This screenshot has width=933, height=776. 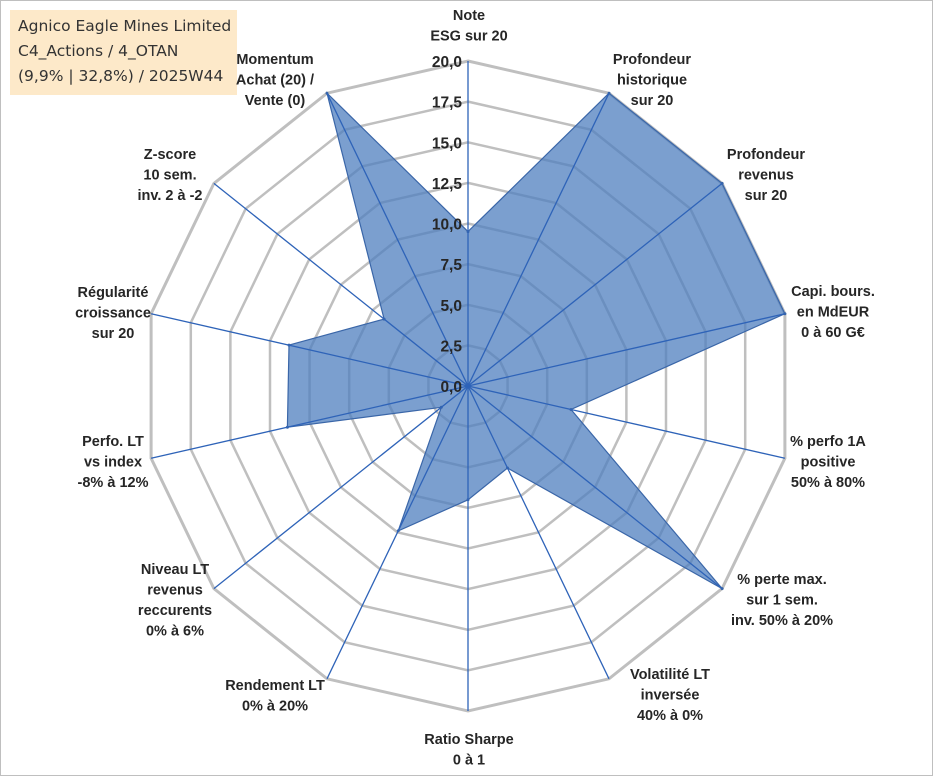 What do you see at coordinates (175, 601) in the screenshot?
I see `category-label: Niveau LT revenus reccurents 0% à 6%` at bounding box center [175, 601].